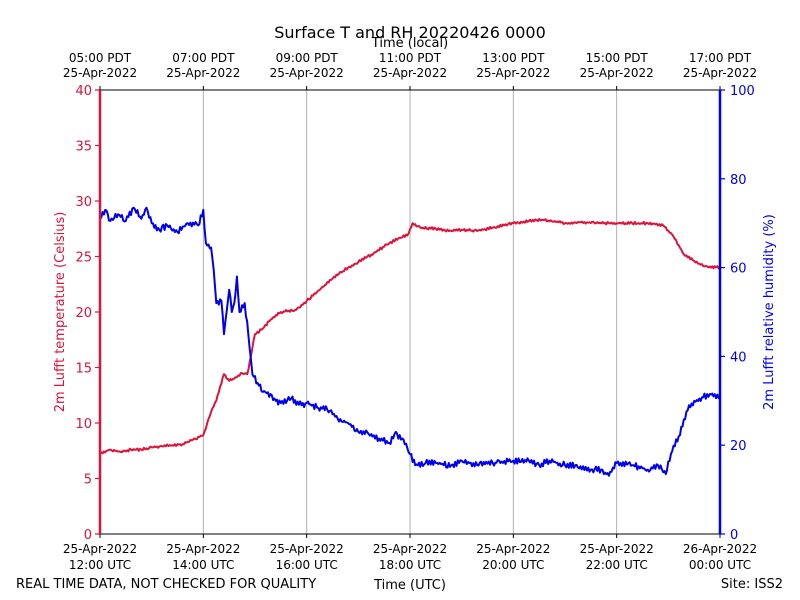 This screenshot has width=800, height=600. What do you see at coordinates (83, 369) in the screenshot?
I see `left-tick-label: 15` at bounding box center [83, 369].